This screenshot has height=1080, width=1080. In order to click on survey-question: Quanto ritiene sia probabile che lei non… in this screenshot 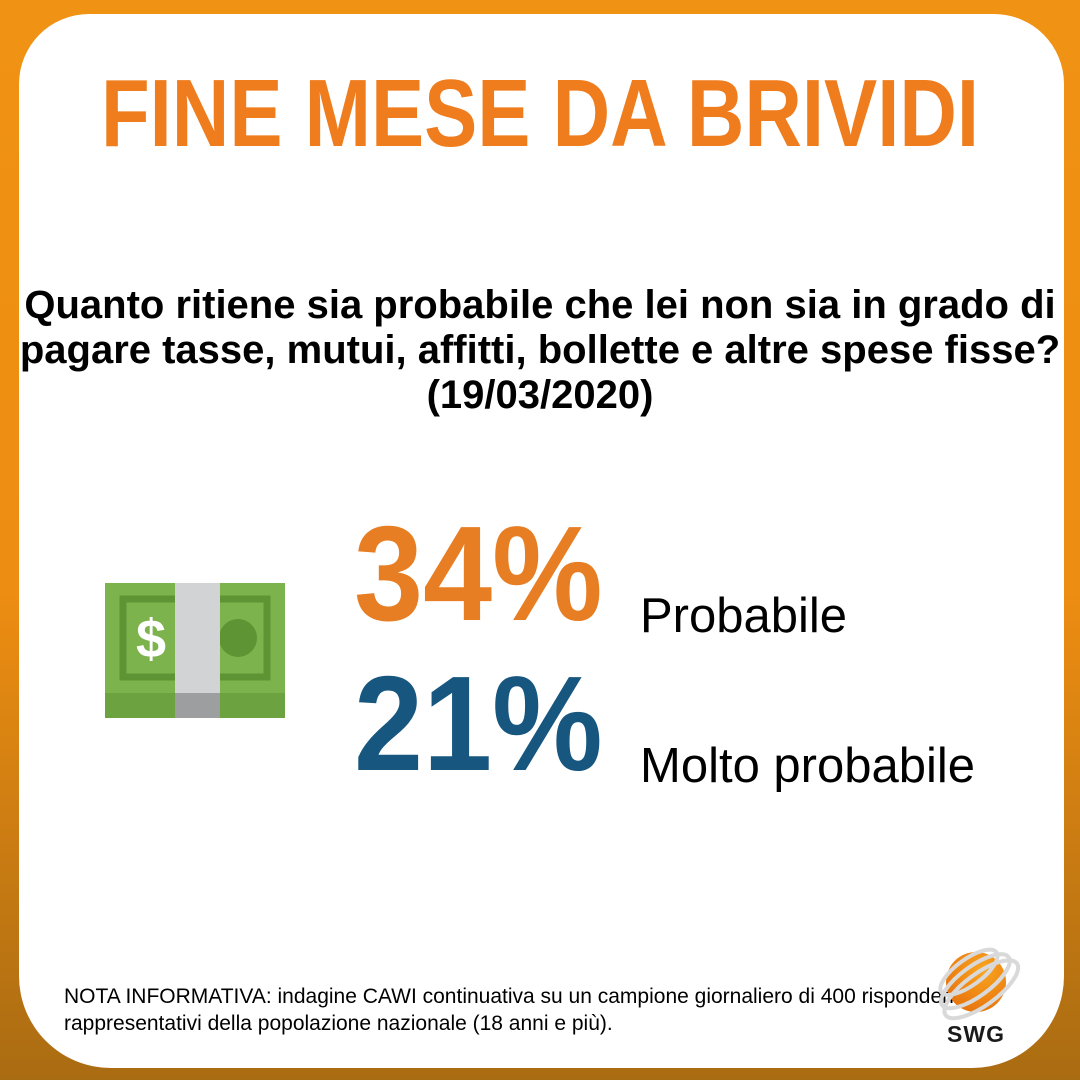, I will do `click(540, 350)`.